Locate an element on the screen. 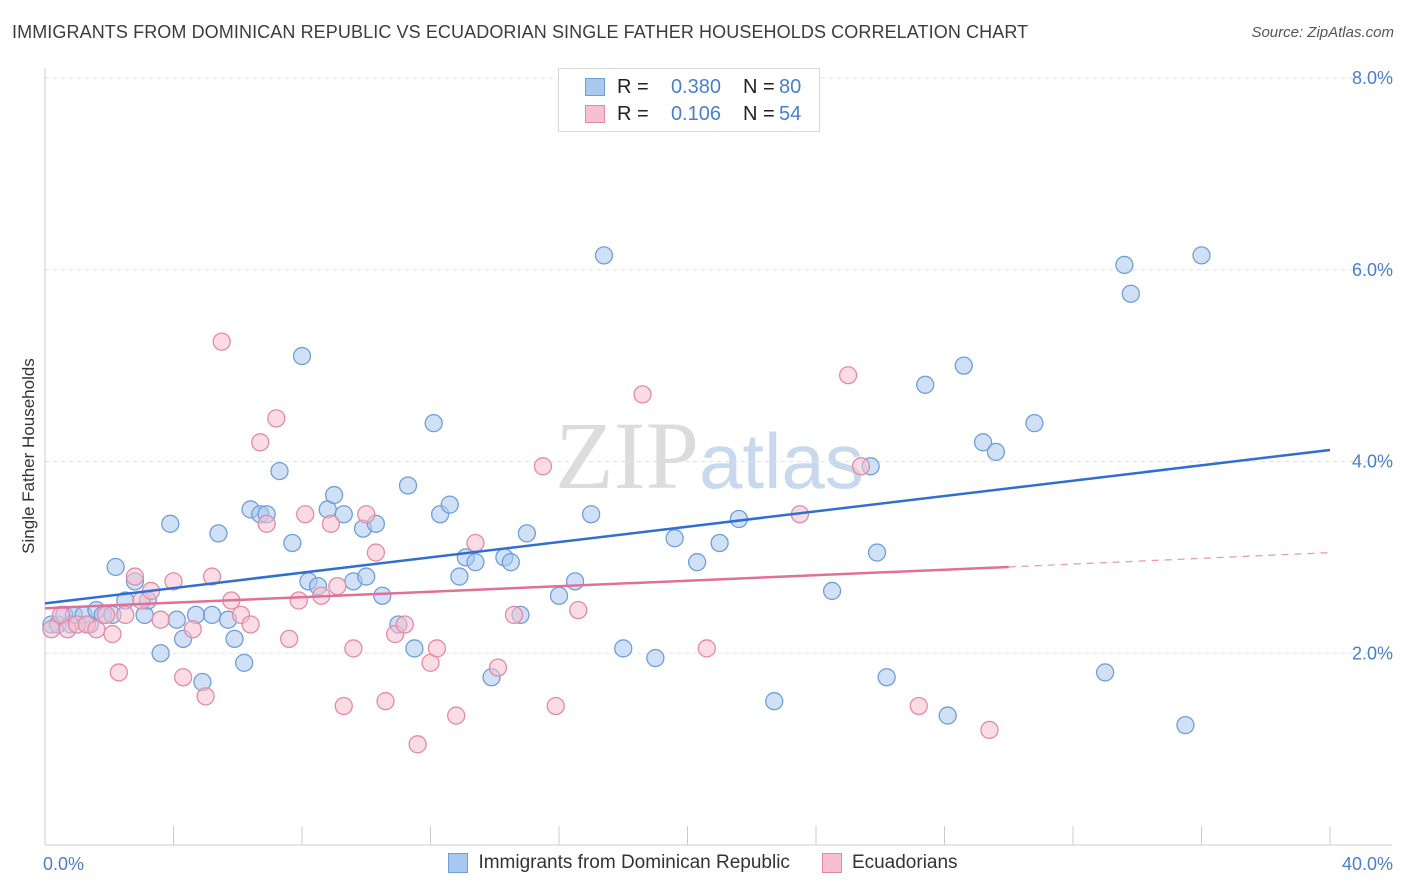  series-legend-item-dominican: Immigrants from Dominican Republic is located at coordinates (619, 863).